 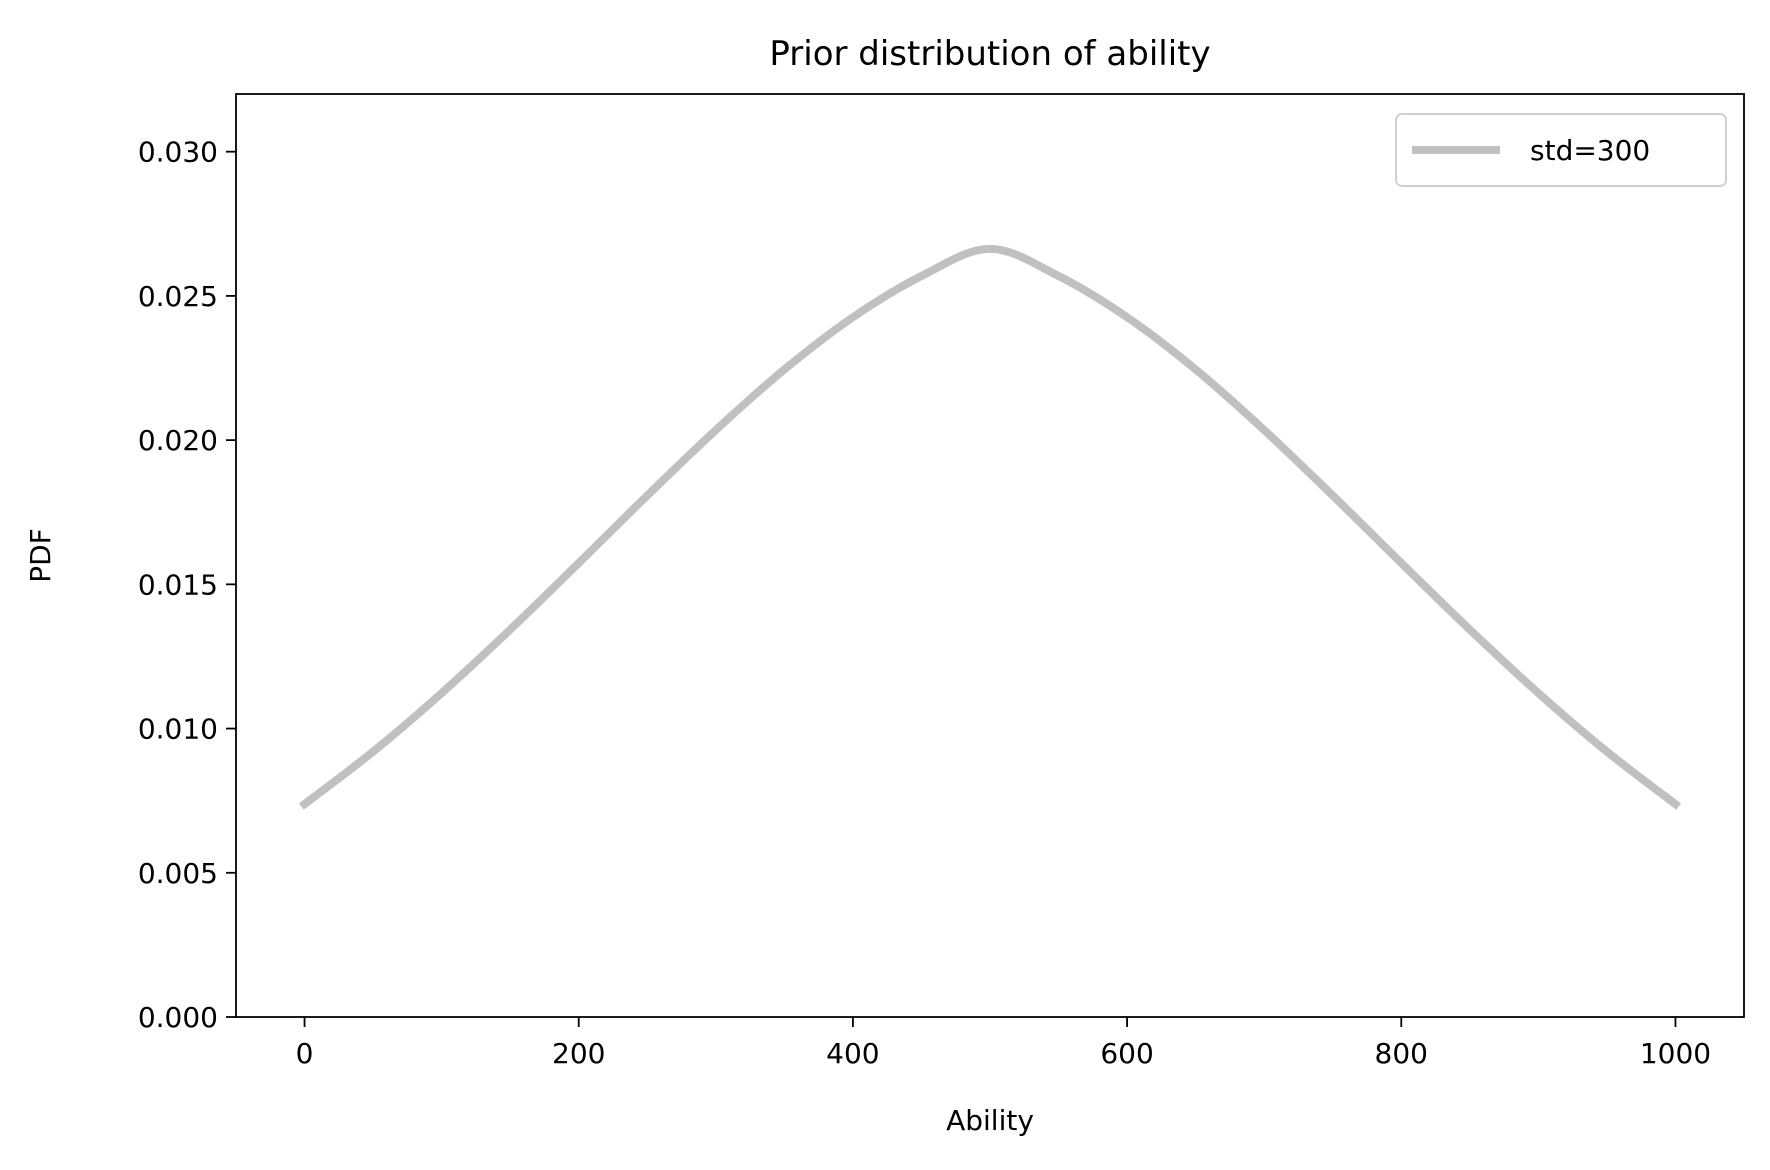 I want to click on legend-label: std=300, so click(x=1590, y=150).